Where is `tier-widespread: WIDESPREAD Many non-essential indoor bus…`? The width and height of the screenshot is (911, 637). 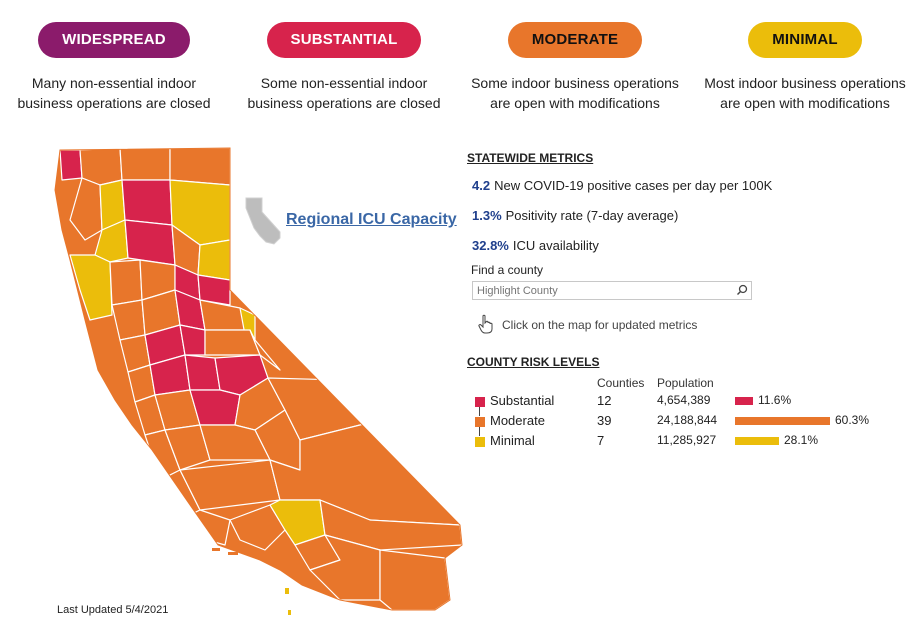 tier-widespread: WIDESPREAD Many non-essential indoor bus… is located at coordinates (114, 56).